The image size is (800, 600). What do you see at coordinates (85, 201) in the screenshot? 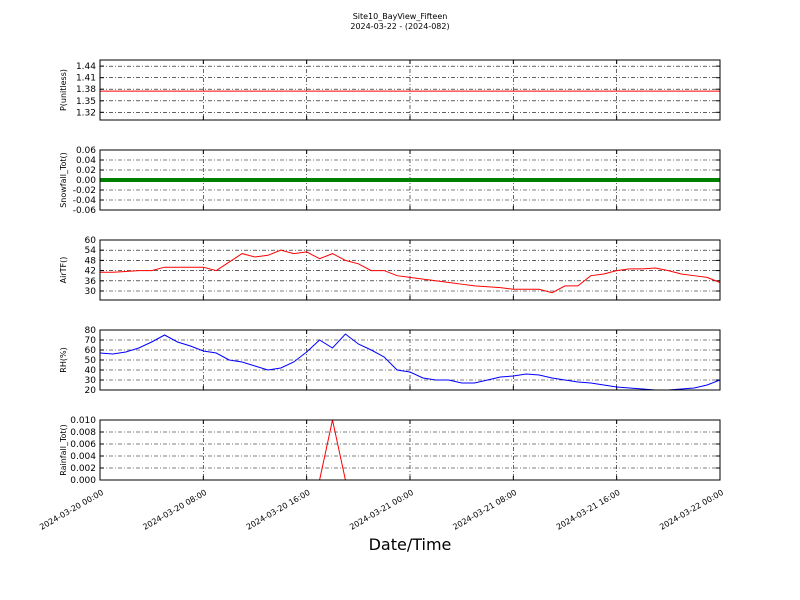
I see `y-tick-label: -0.04` at bounding box center [85, 201].